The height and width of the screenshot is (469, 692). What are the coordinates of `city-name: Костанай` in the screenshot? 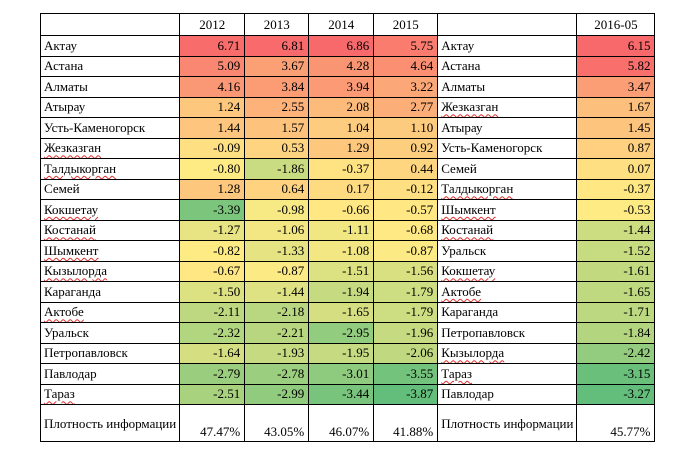 It's located at (70, 230).